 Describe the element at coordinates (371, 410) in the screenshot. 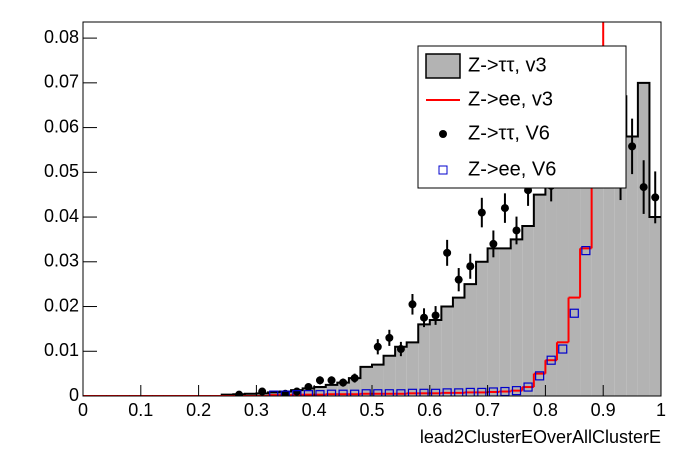

I see `x-tick-label: 0.5` at that location.